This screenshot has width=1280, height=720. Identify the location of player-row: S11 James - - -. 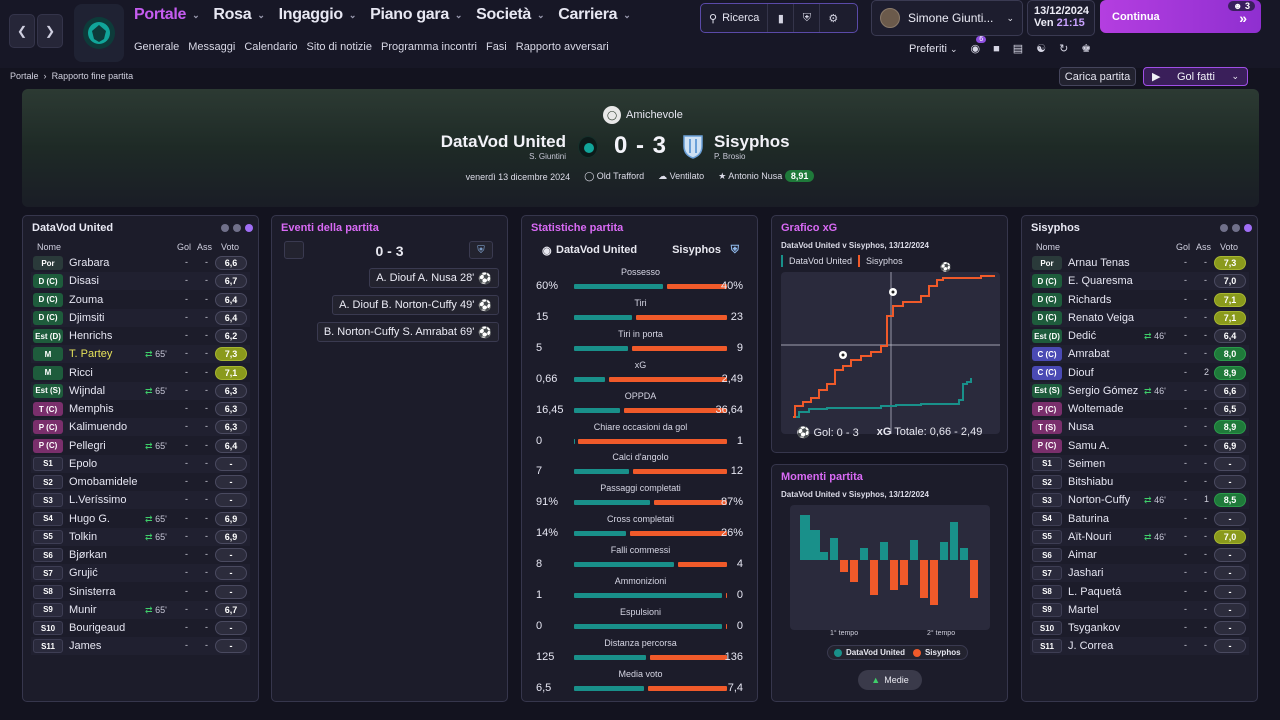
(140, 646).